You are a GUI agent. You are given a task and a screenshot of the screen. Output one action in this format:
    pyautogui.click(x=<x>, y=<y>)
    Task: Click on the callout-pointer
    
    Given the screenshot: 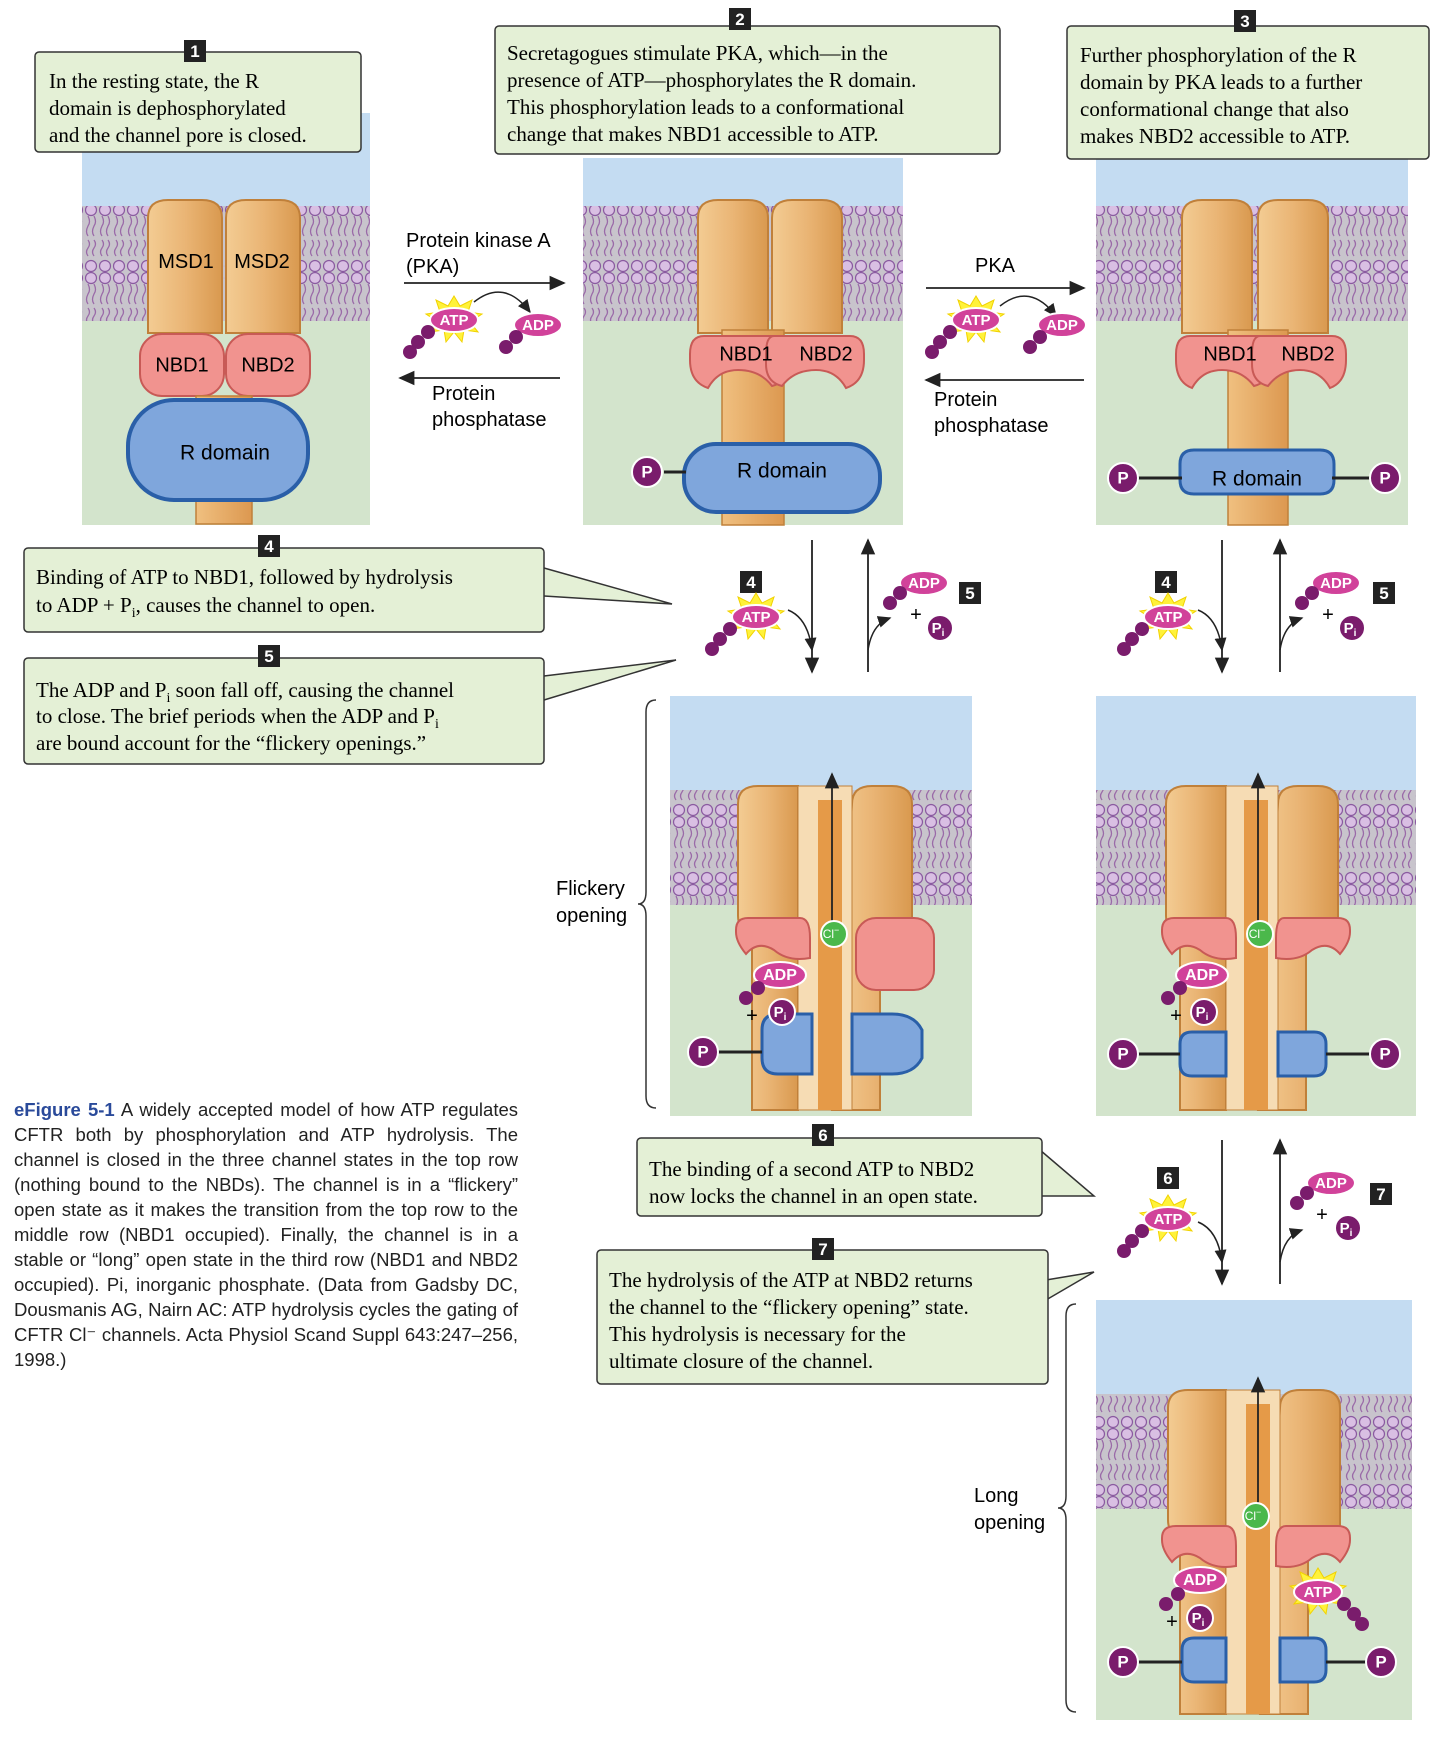 What is the action you would take?
    pyautogui.click(x=1068, y=1173)
    